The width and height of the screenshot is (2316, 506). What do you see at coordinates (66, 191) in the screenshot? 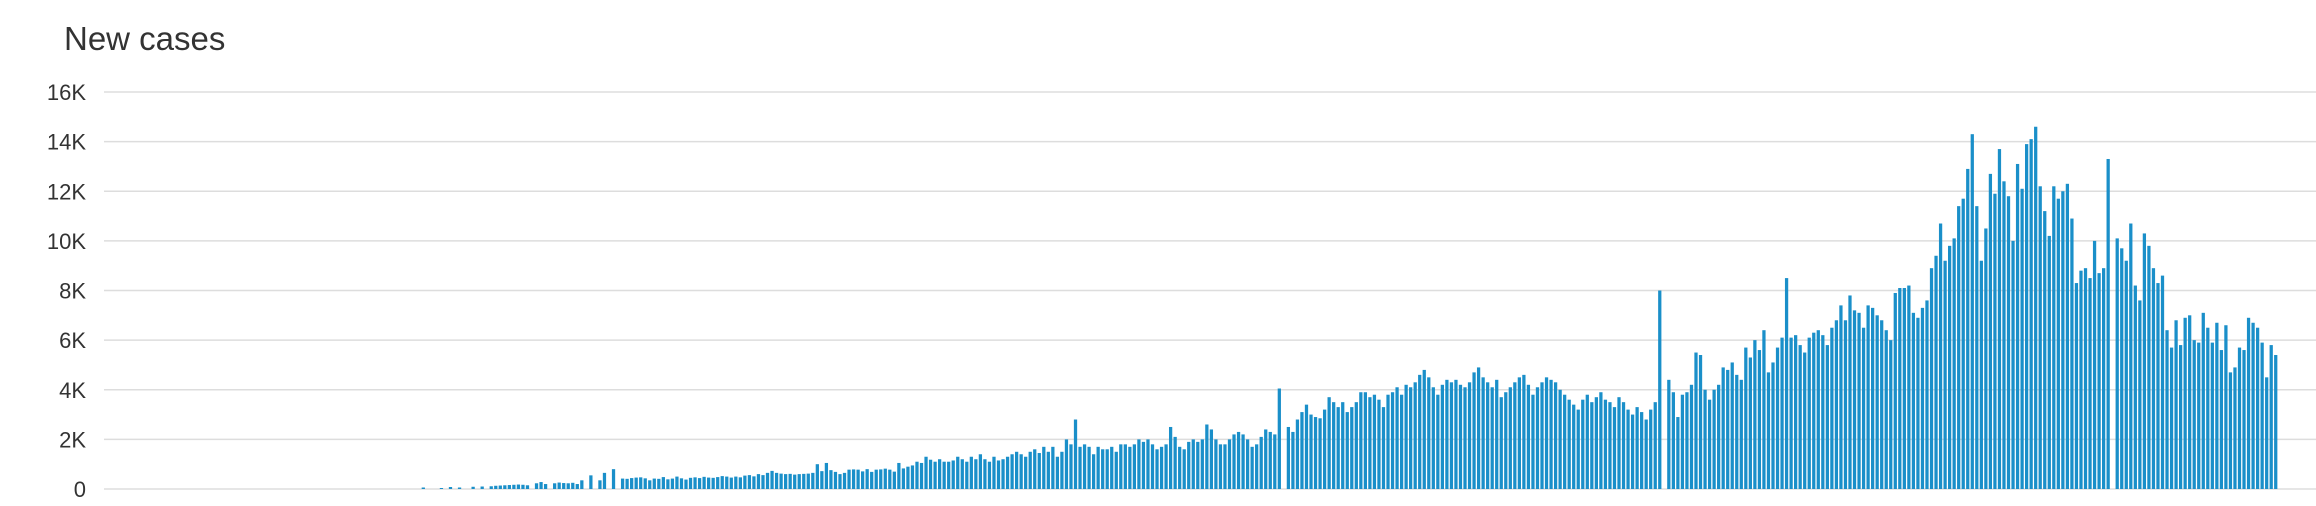
I see `y-tick-label: 12K` at bounding box center [66, 191].